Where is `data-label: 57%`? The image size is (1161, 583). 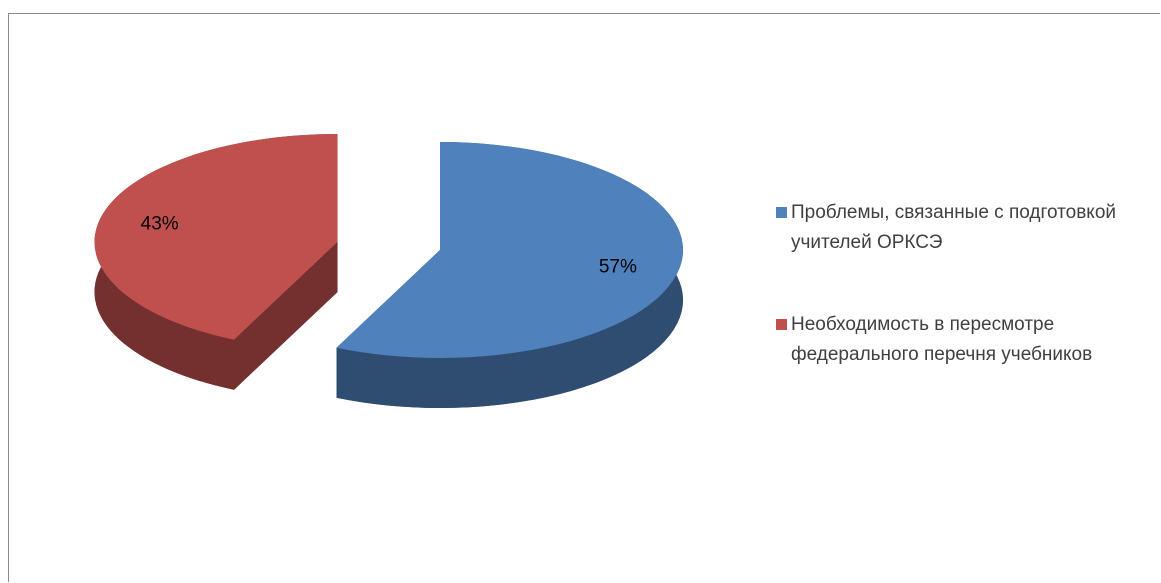
data-label: 57% is located at coordinates (618, 267).